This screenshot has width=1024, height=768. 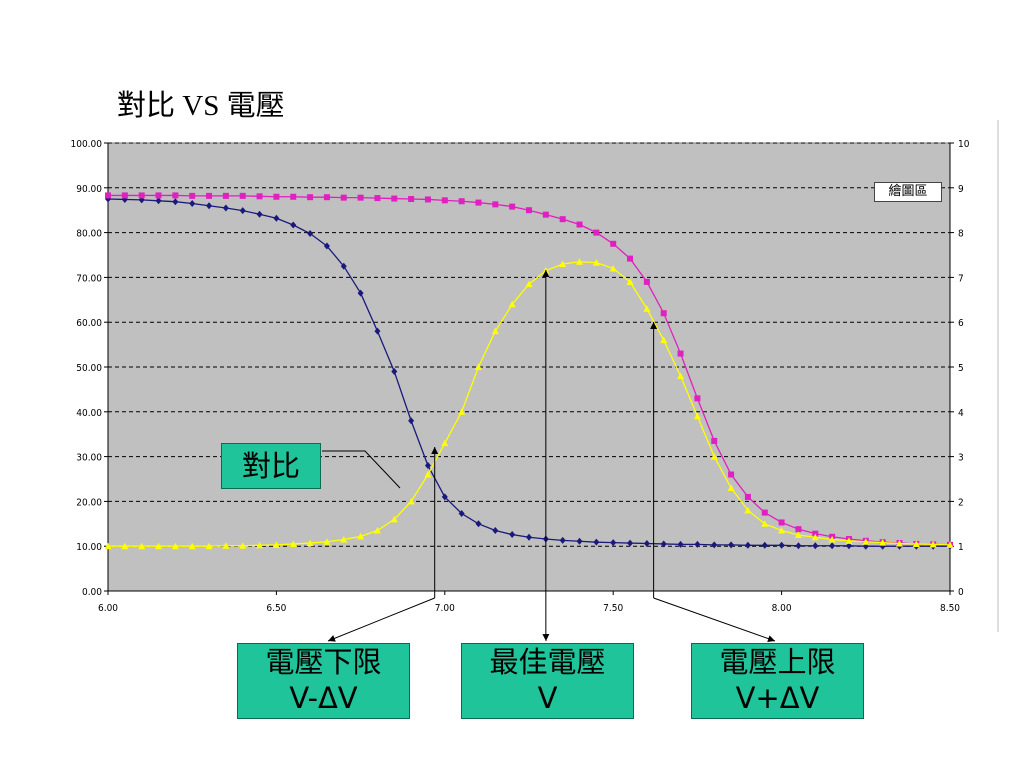 What do you see at coordinates (961, 234) in the screenshot?
I see `y2-tick-label: 8` at bounding box center [961, 234].